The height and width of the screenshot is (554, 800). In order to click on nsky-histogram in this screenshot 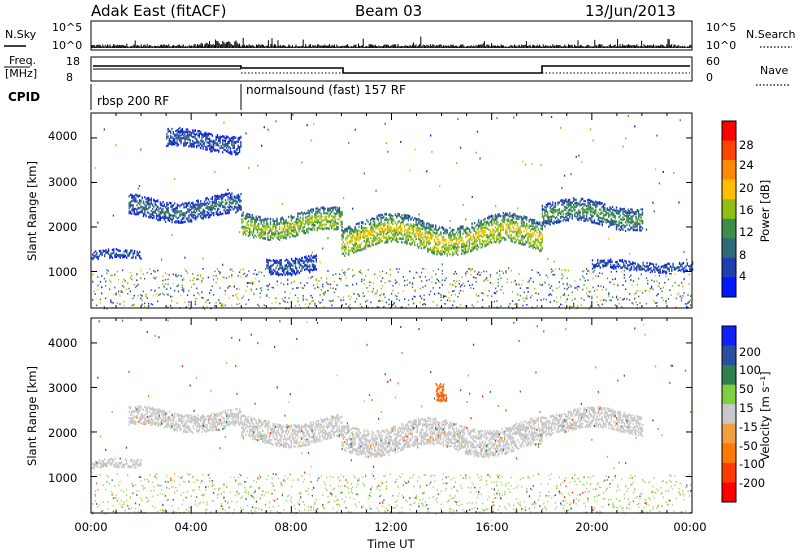, I will do `click(391, 42)`.